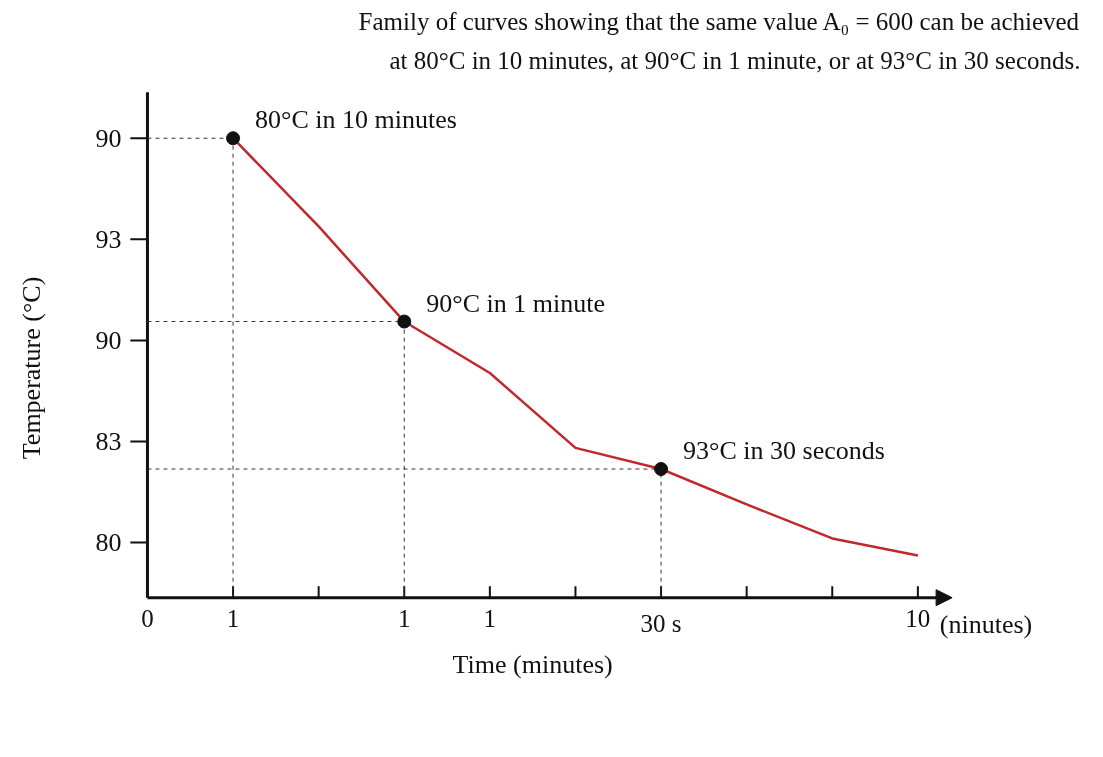 The image size is (1103, 757). I want to click on text: 80, so click(108, 543).